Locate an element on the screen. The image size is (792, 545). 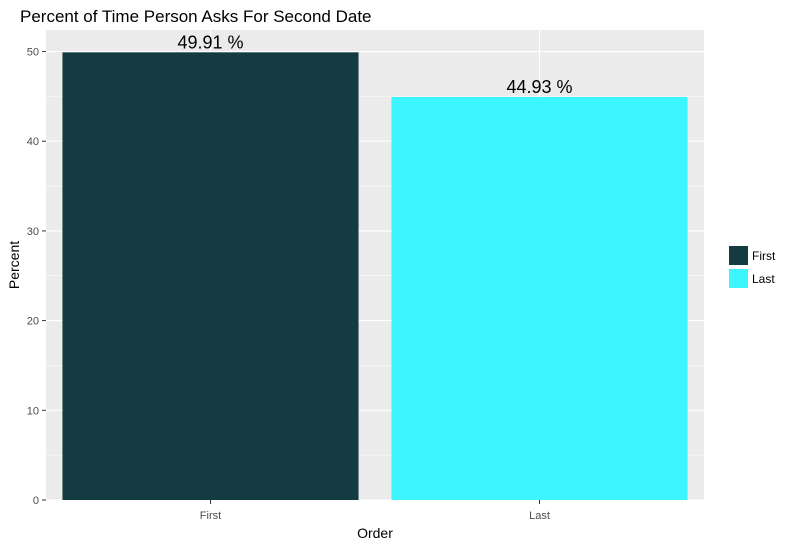
x-axis-title: Order is located at coordinates (375, 533).